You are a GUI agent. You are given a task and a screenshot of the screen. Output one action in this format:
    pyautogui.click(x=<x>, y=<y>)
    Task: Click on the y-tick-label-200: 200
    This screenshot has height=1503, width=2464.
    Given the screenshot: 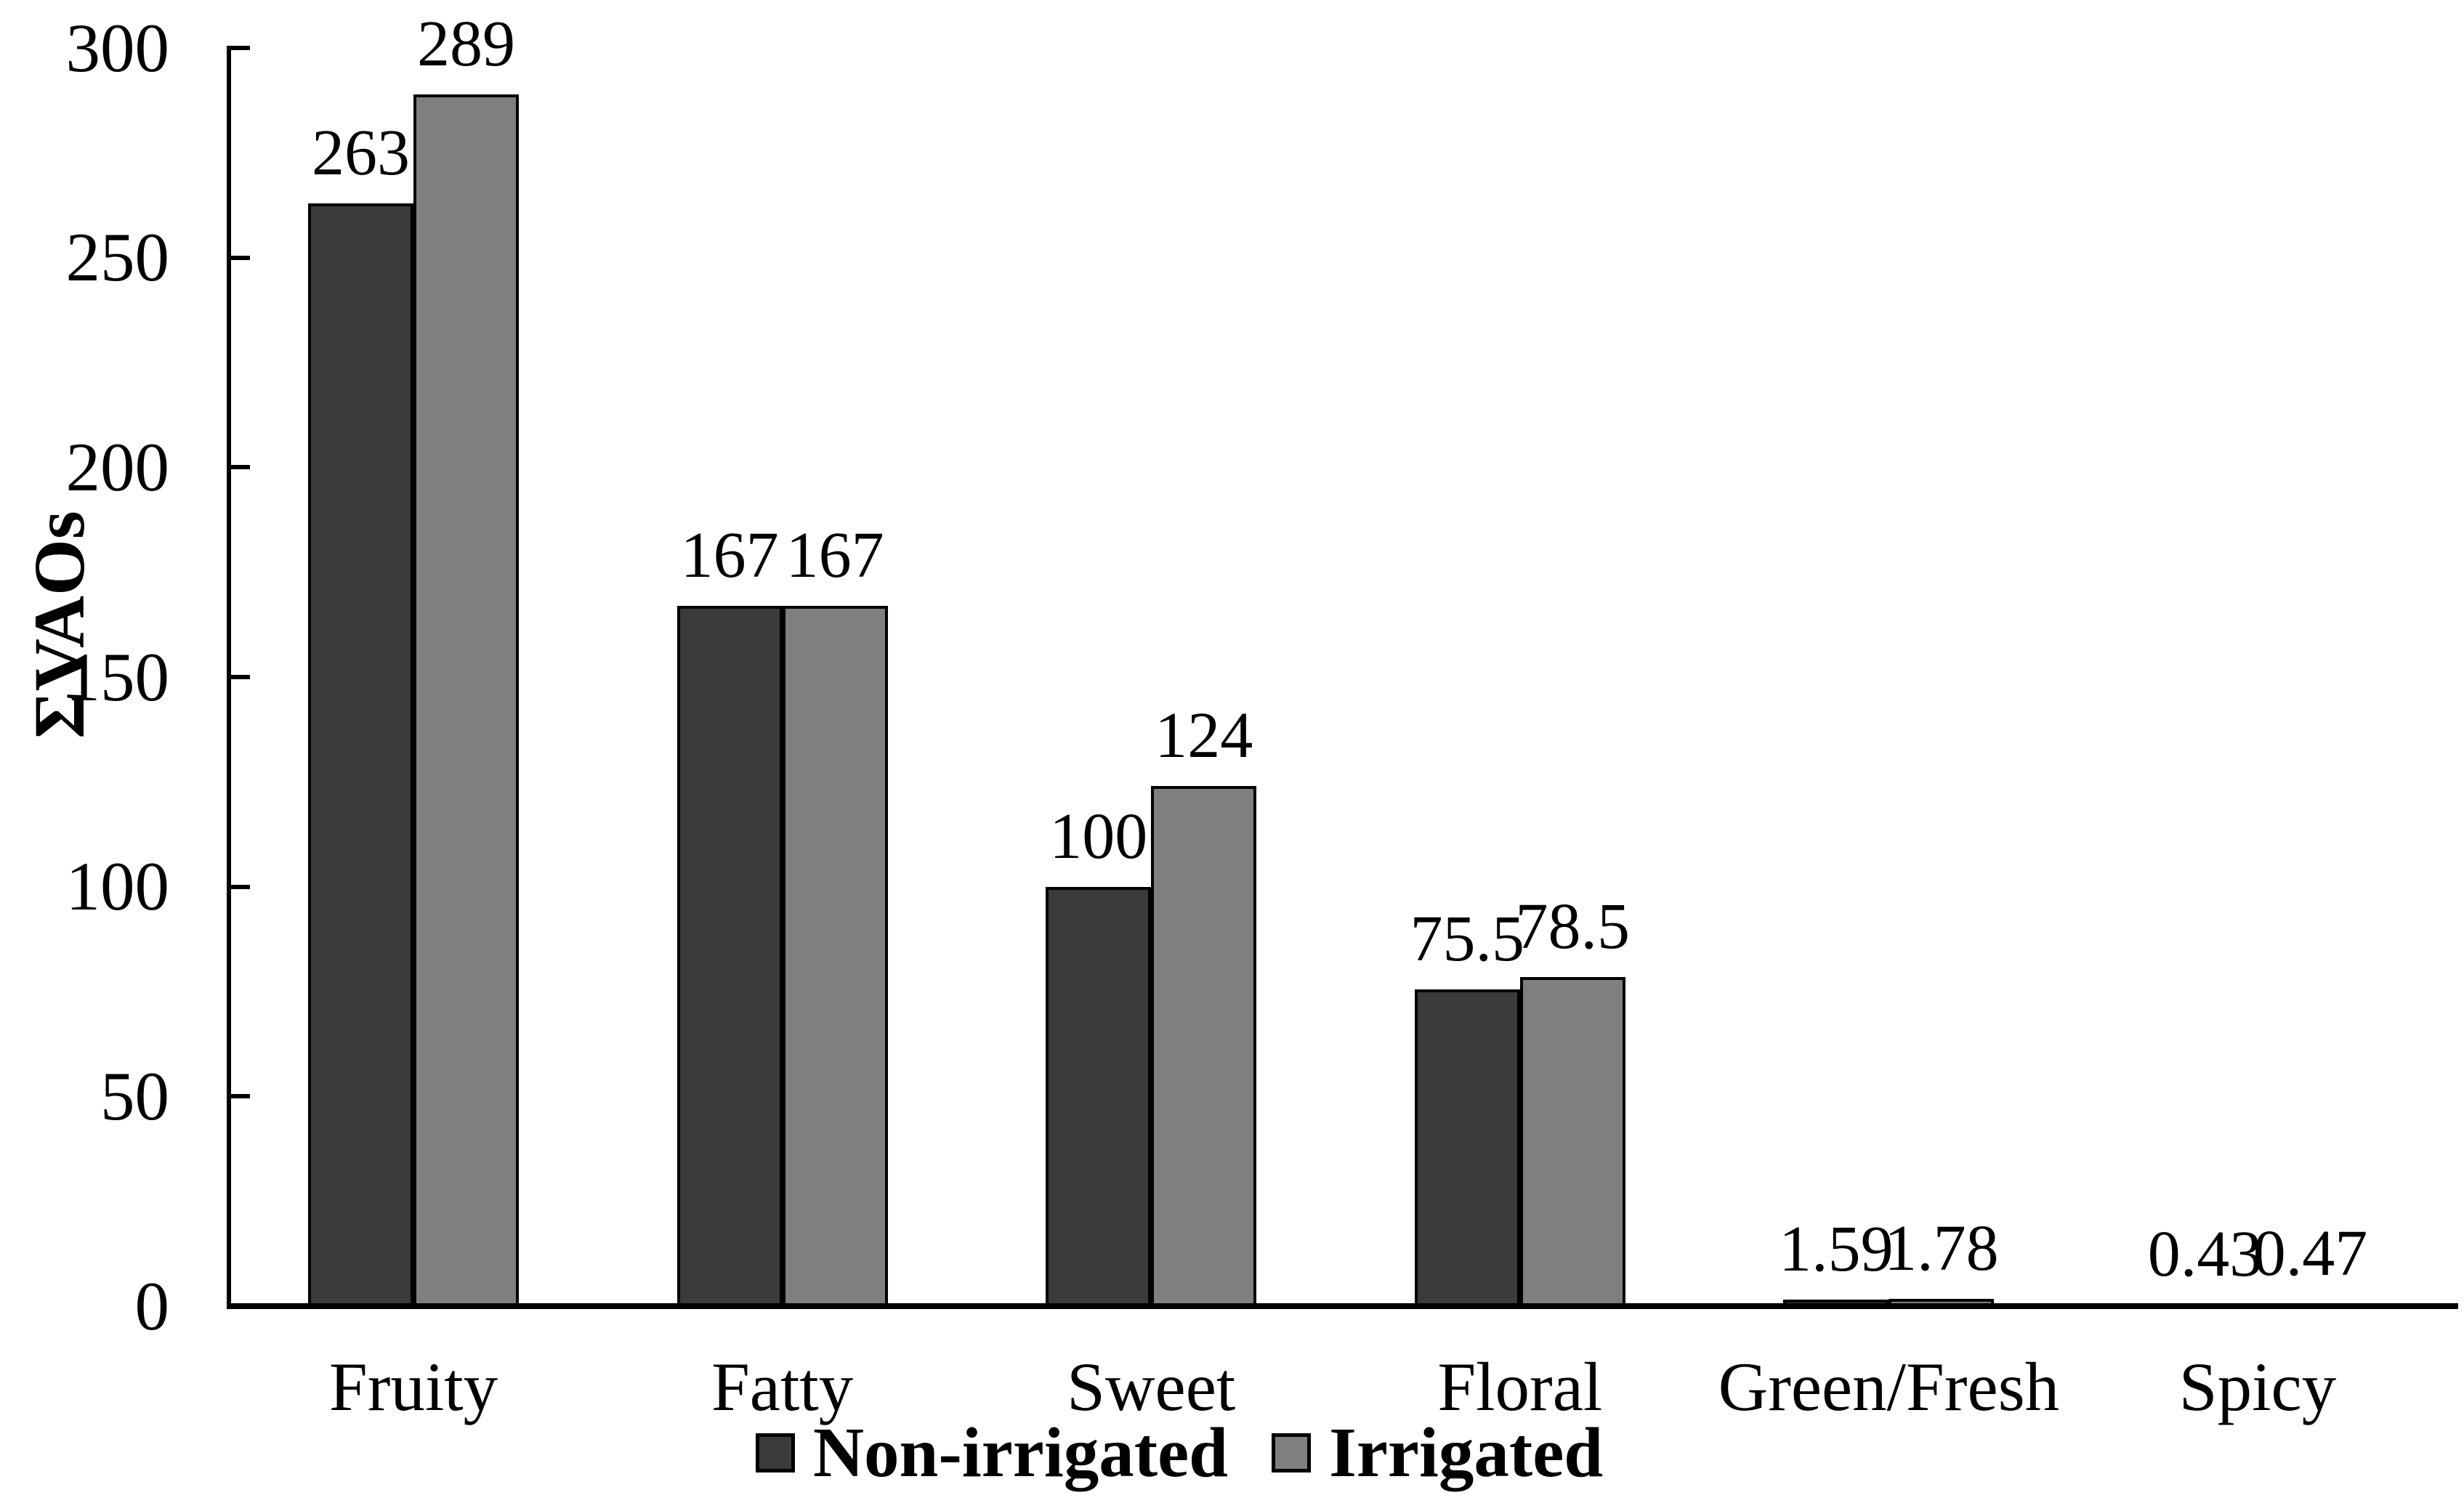 What is the action you would take?
    pyautogui.click(x=118, y=467)
    